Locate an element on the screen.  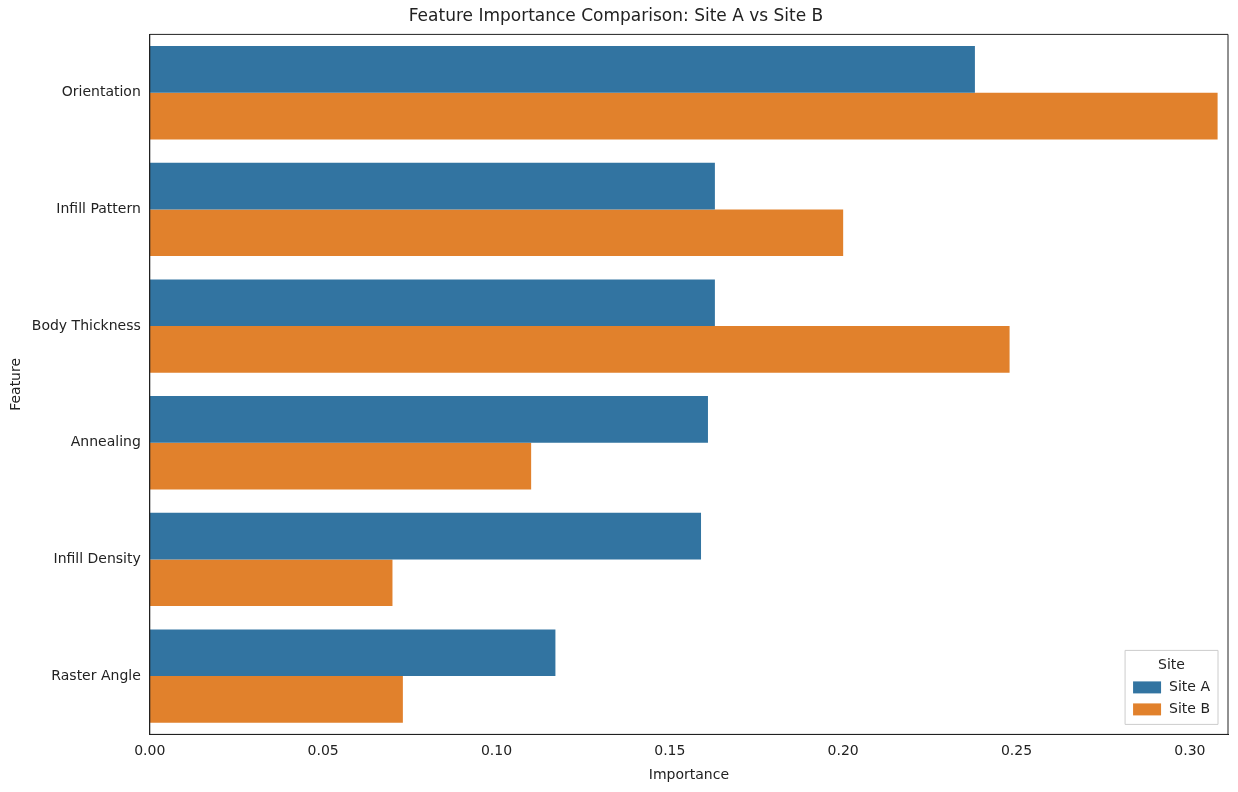
x-tick-label: 0.10 is located at coordinates (496, 750).